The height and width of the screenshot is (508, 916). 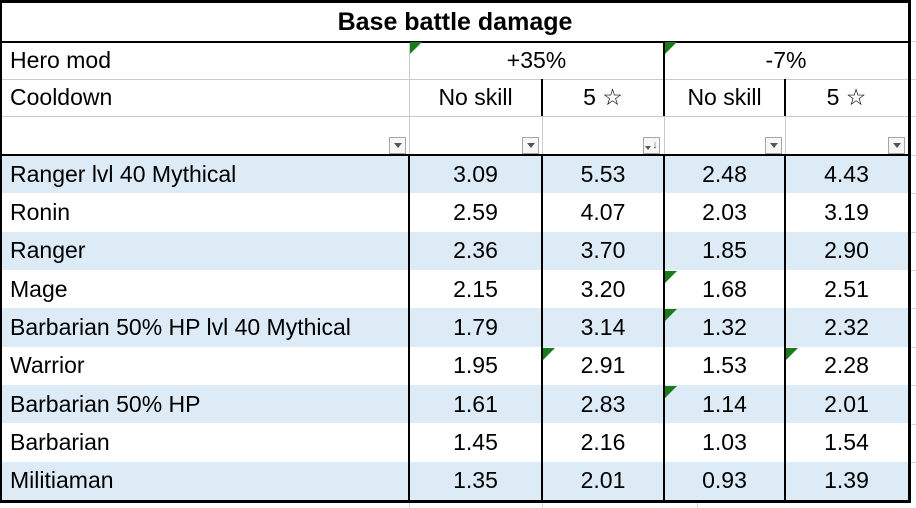 I want to click on value-cell: 2.48, so click(x=724, y=173).